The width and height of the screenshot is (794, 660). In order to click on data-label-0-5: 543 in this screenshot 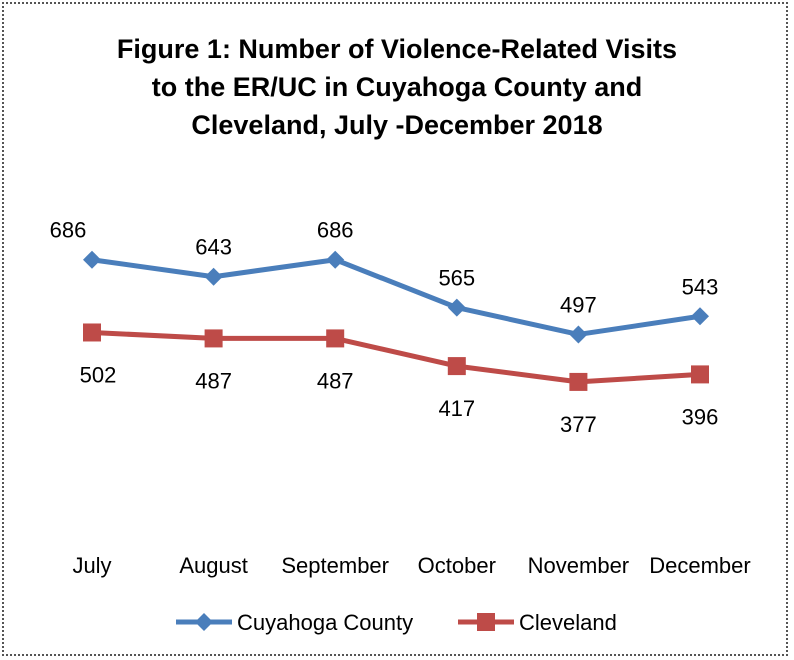, I will do `click(700, 286)`.